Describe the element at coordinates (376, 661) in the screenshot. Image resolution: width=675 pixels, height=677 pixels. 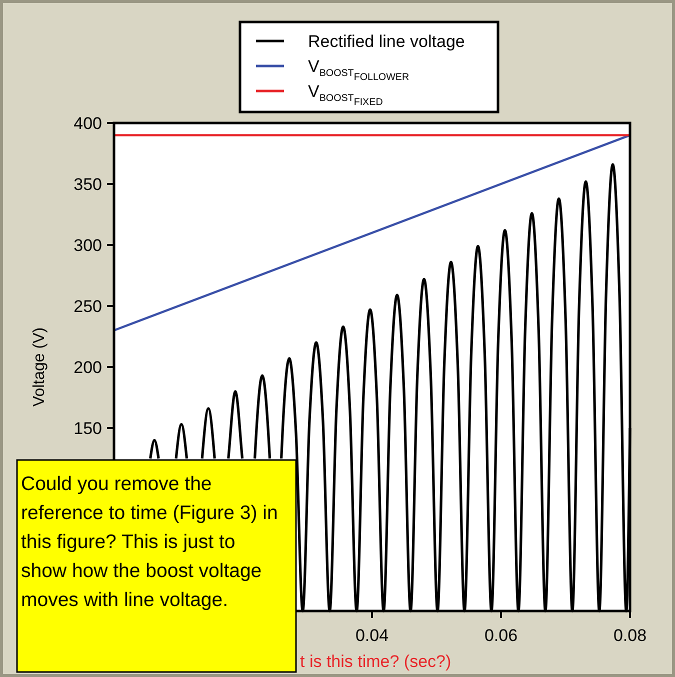
I see `x-axis-title: t is this time? (sec?)` at that location.